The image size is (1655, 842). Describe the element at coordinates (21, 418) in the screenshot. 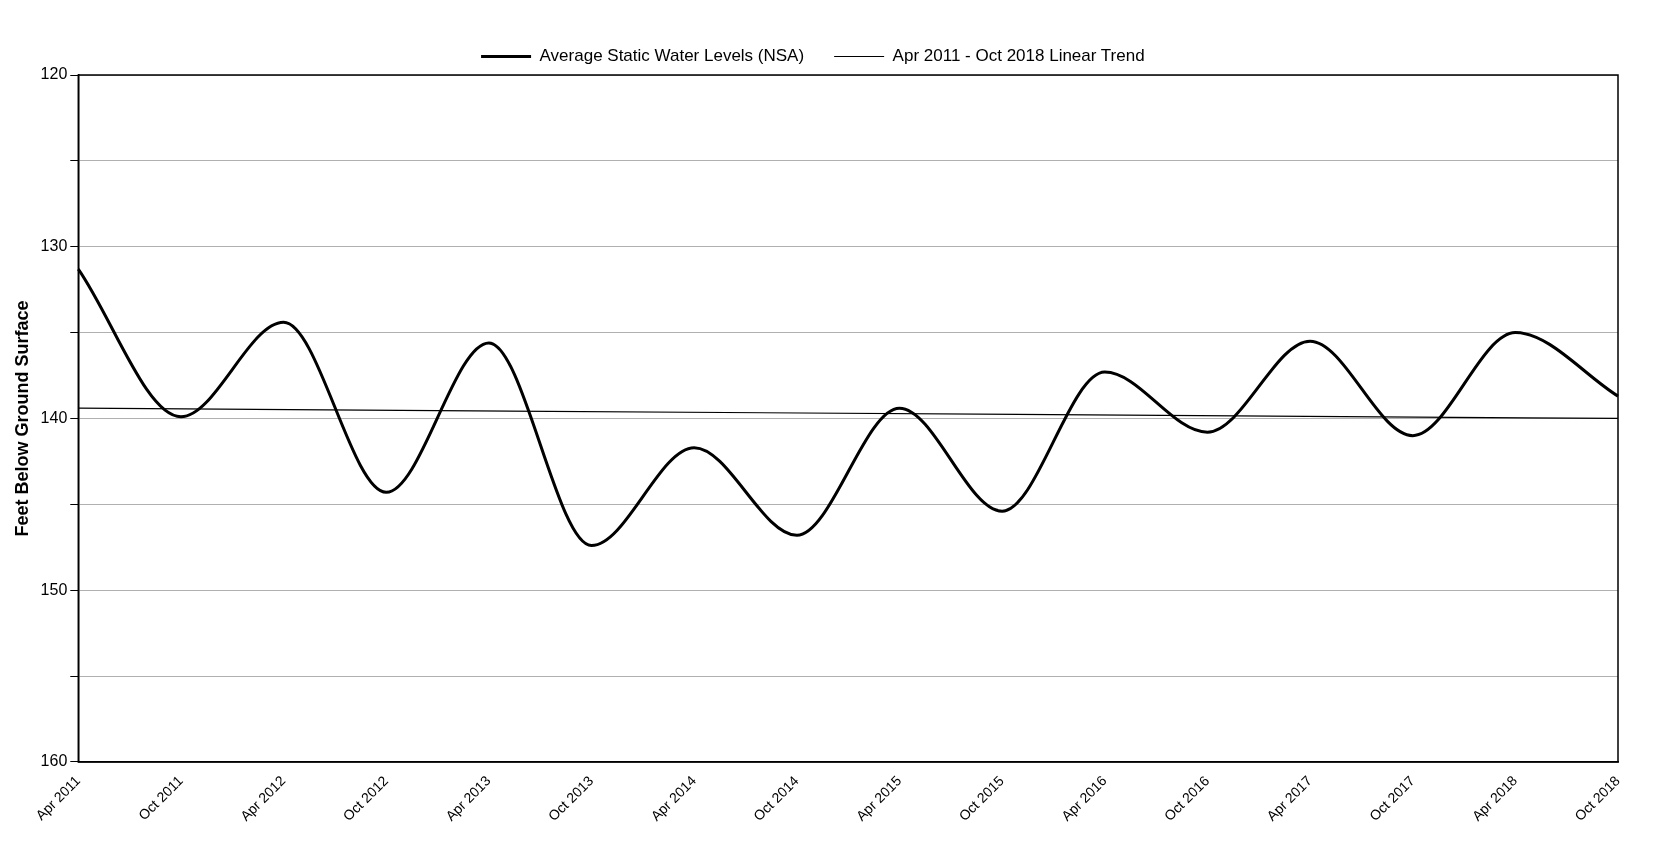

I see `y-axis-title: Feet Below Ground Surface` at that location.